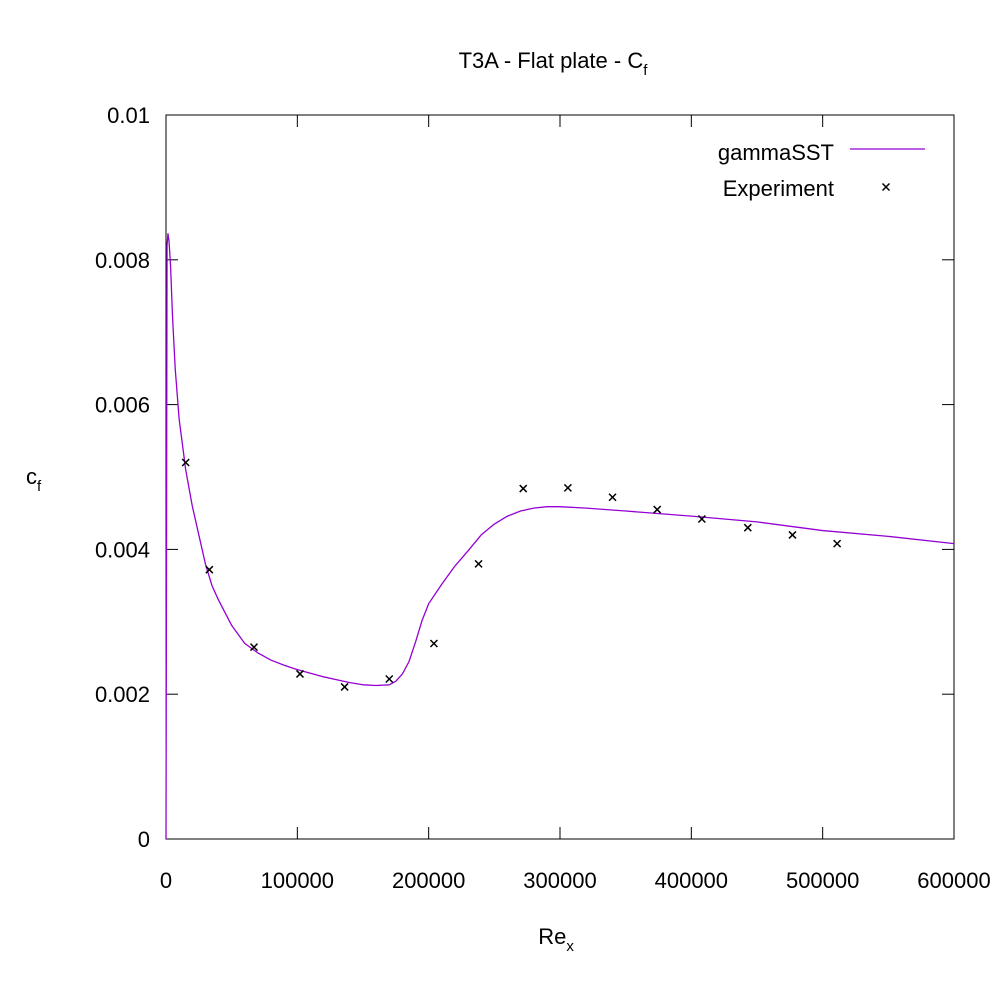 Image resolution: width=1000 pixels, height=1000 pixels. What do you see at coordinates (953, 880) in the screenshot?
I see `x-tick-label: 600000` at bounding box center [953, 880].